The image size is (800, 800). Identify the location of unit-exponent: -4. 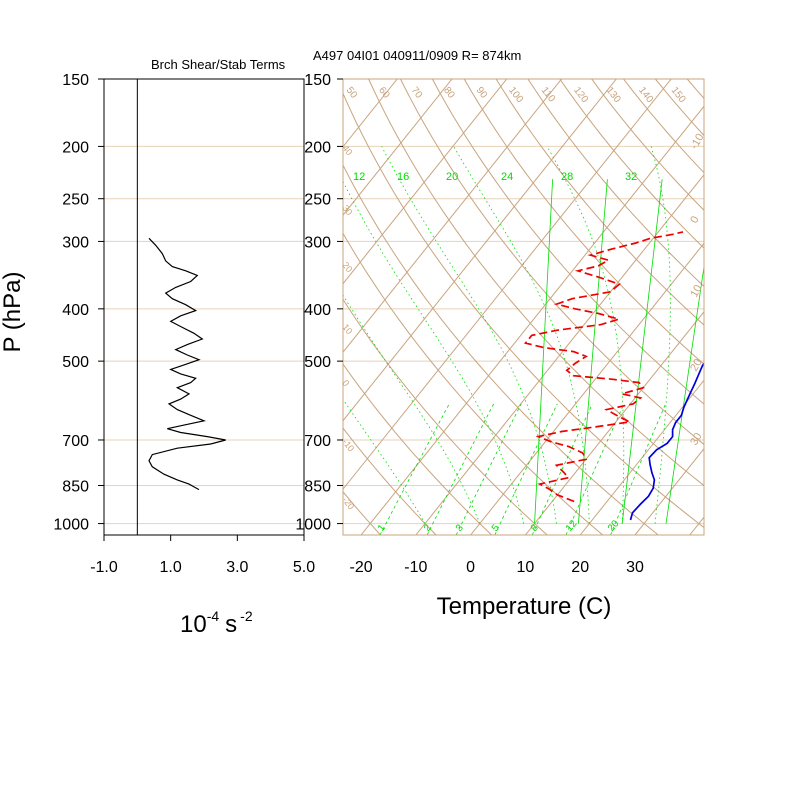
(213, 616).